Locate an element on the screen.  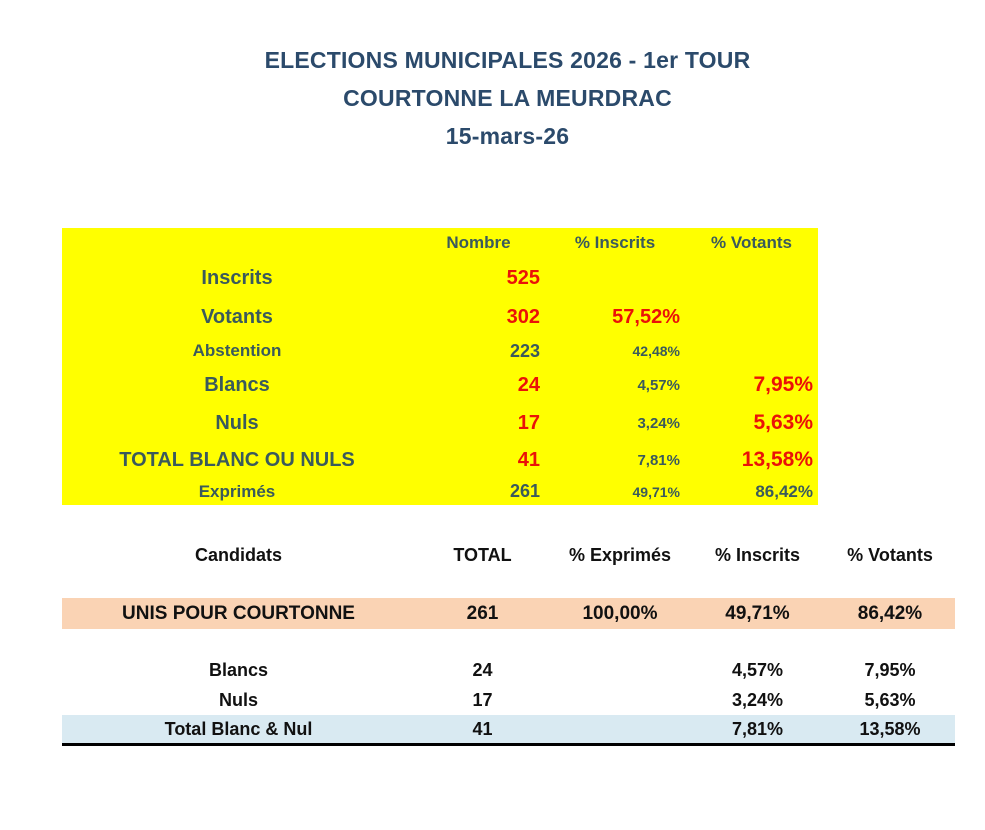
title-line-date: 15-mars-26 is located at coordinates (507, 136).